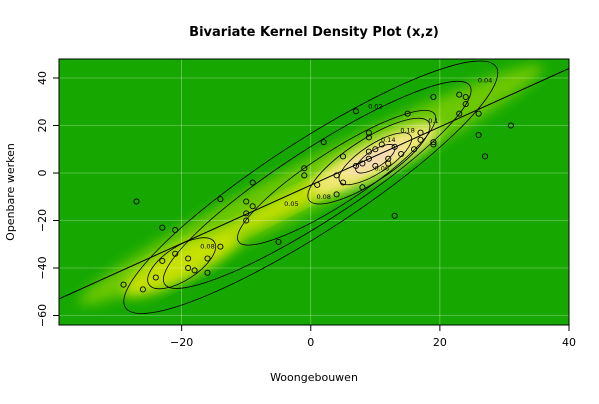  I want to click on contour-label: 0.14, so click(388, 140).